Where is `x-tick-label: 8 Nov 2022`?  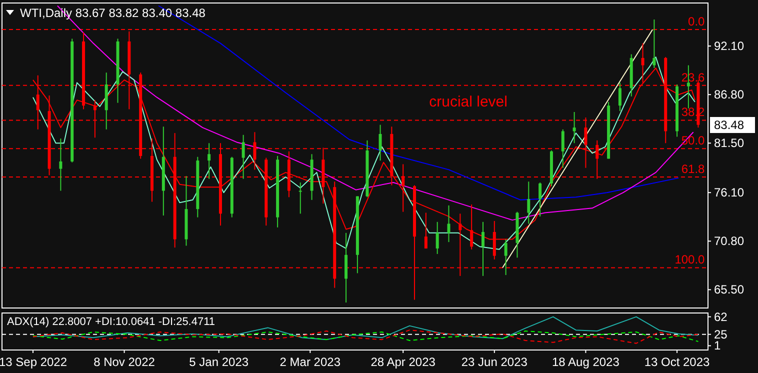
x-tick-label: 8 Nov 2022 is located at coordinates (125, 362).